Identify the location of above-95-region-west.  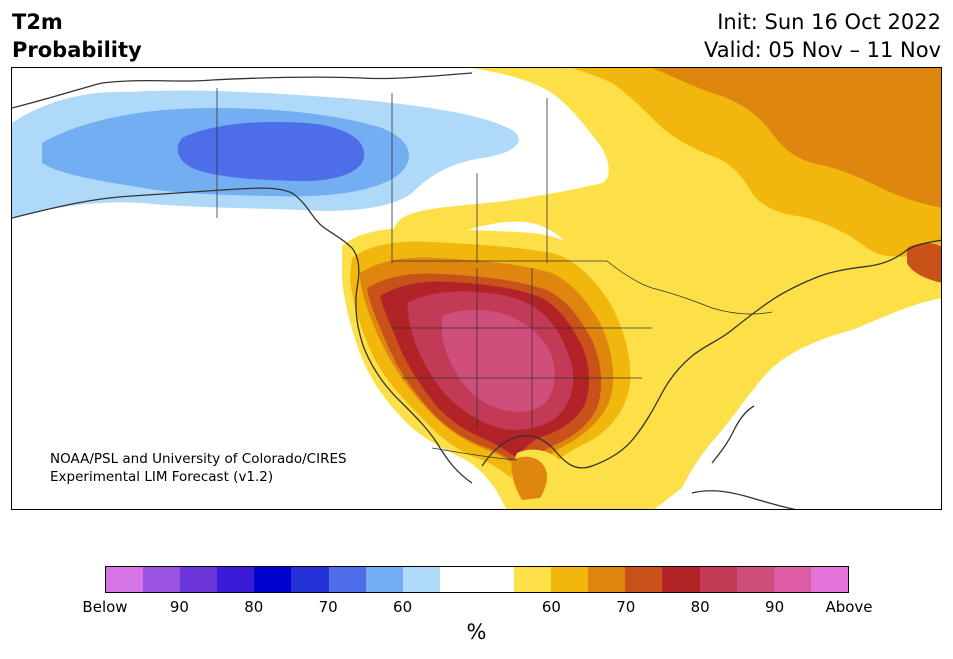
(498, 360).